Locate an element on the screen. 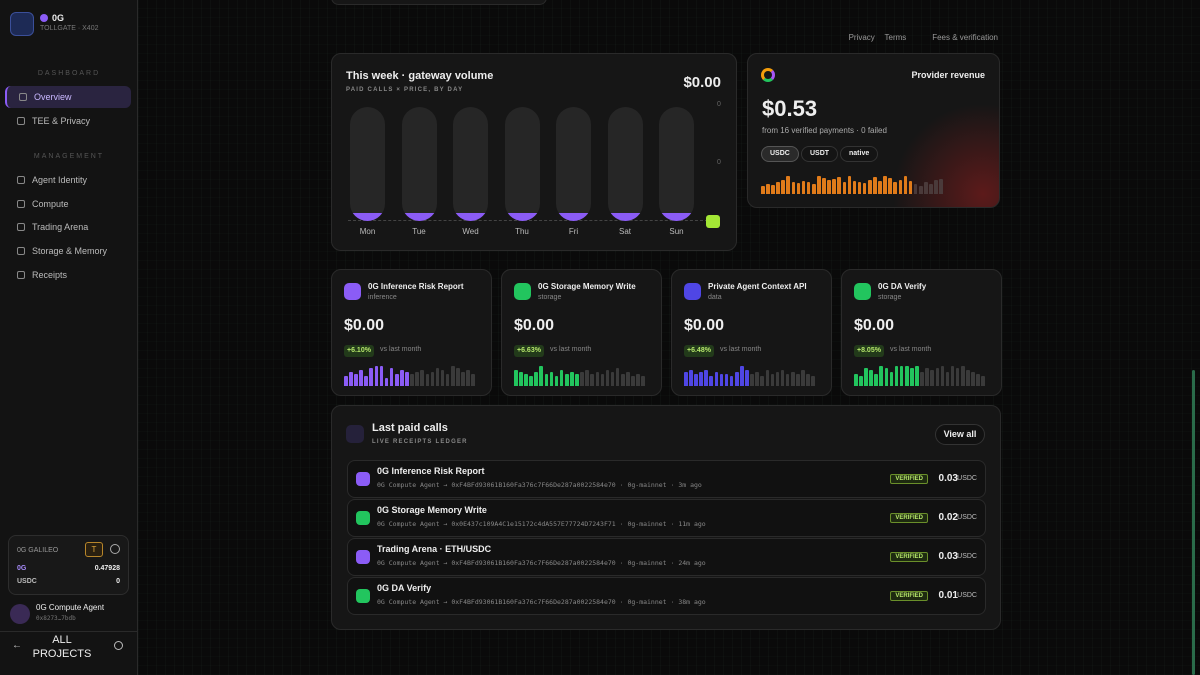  view-all: View all is located at coordinates (960, 434).